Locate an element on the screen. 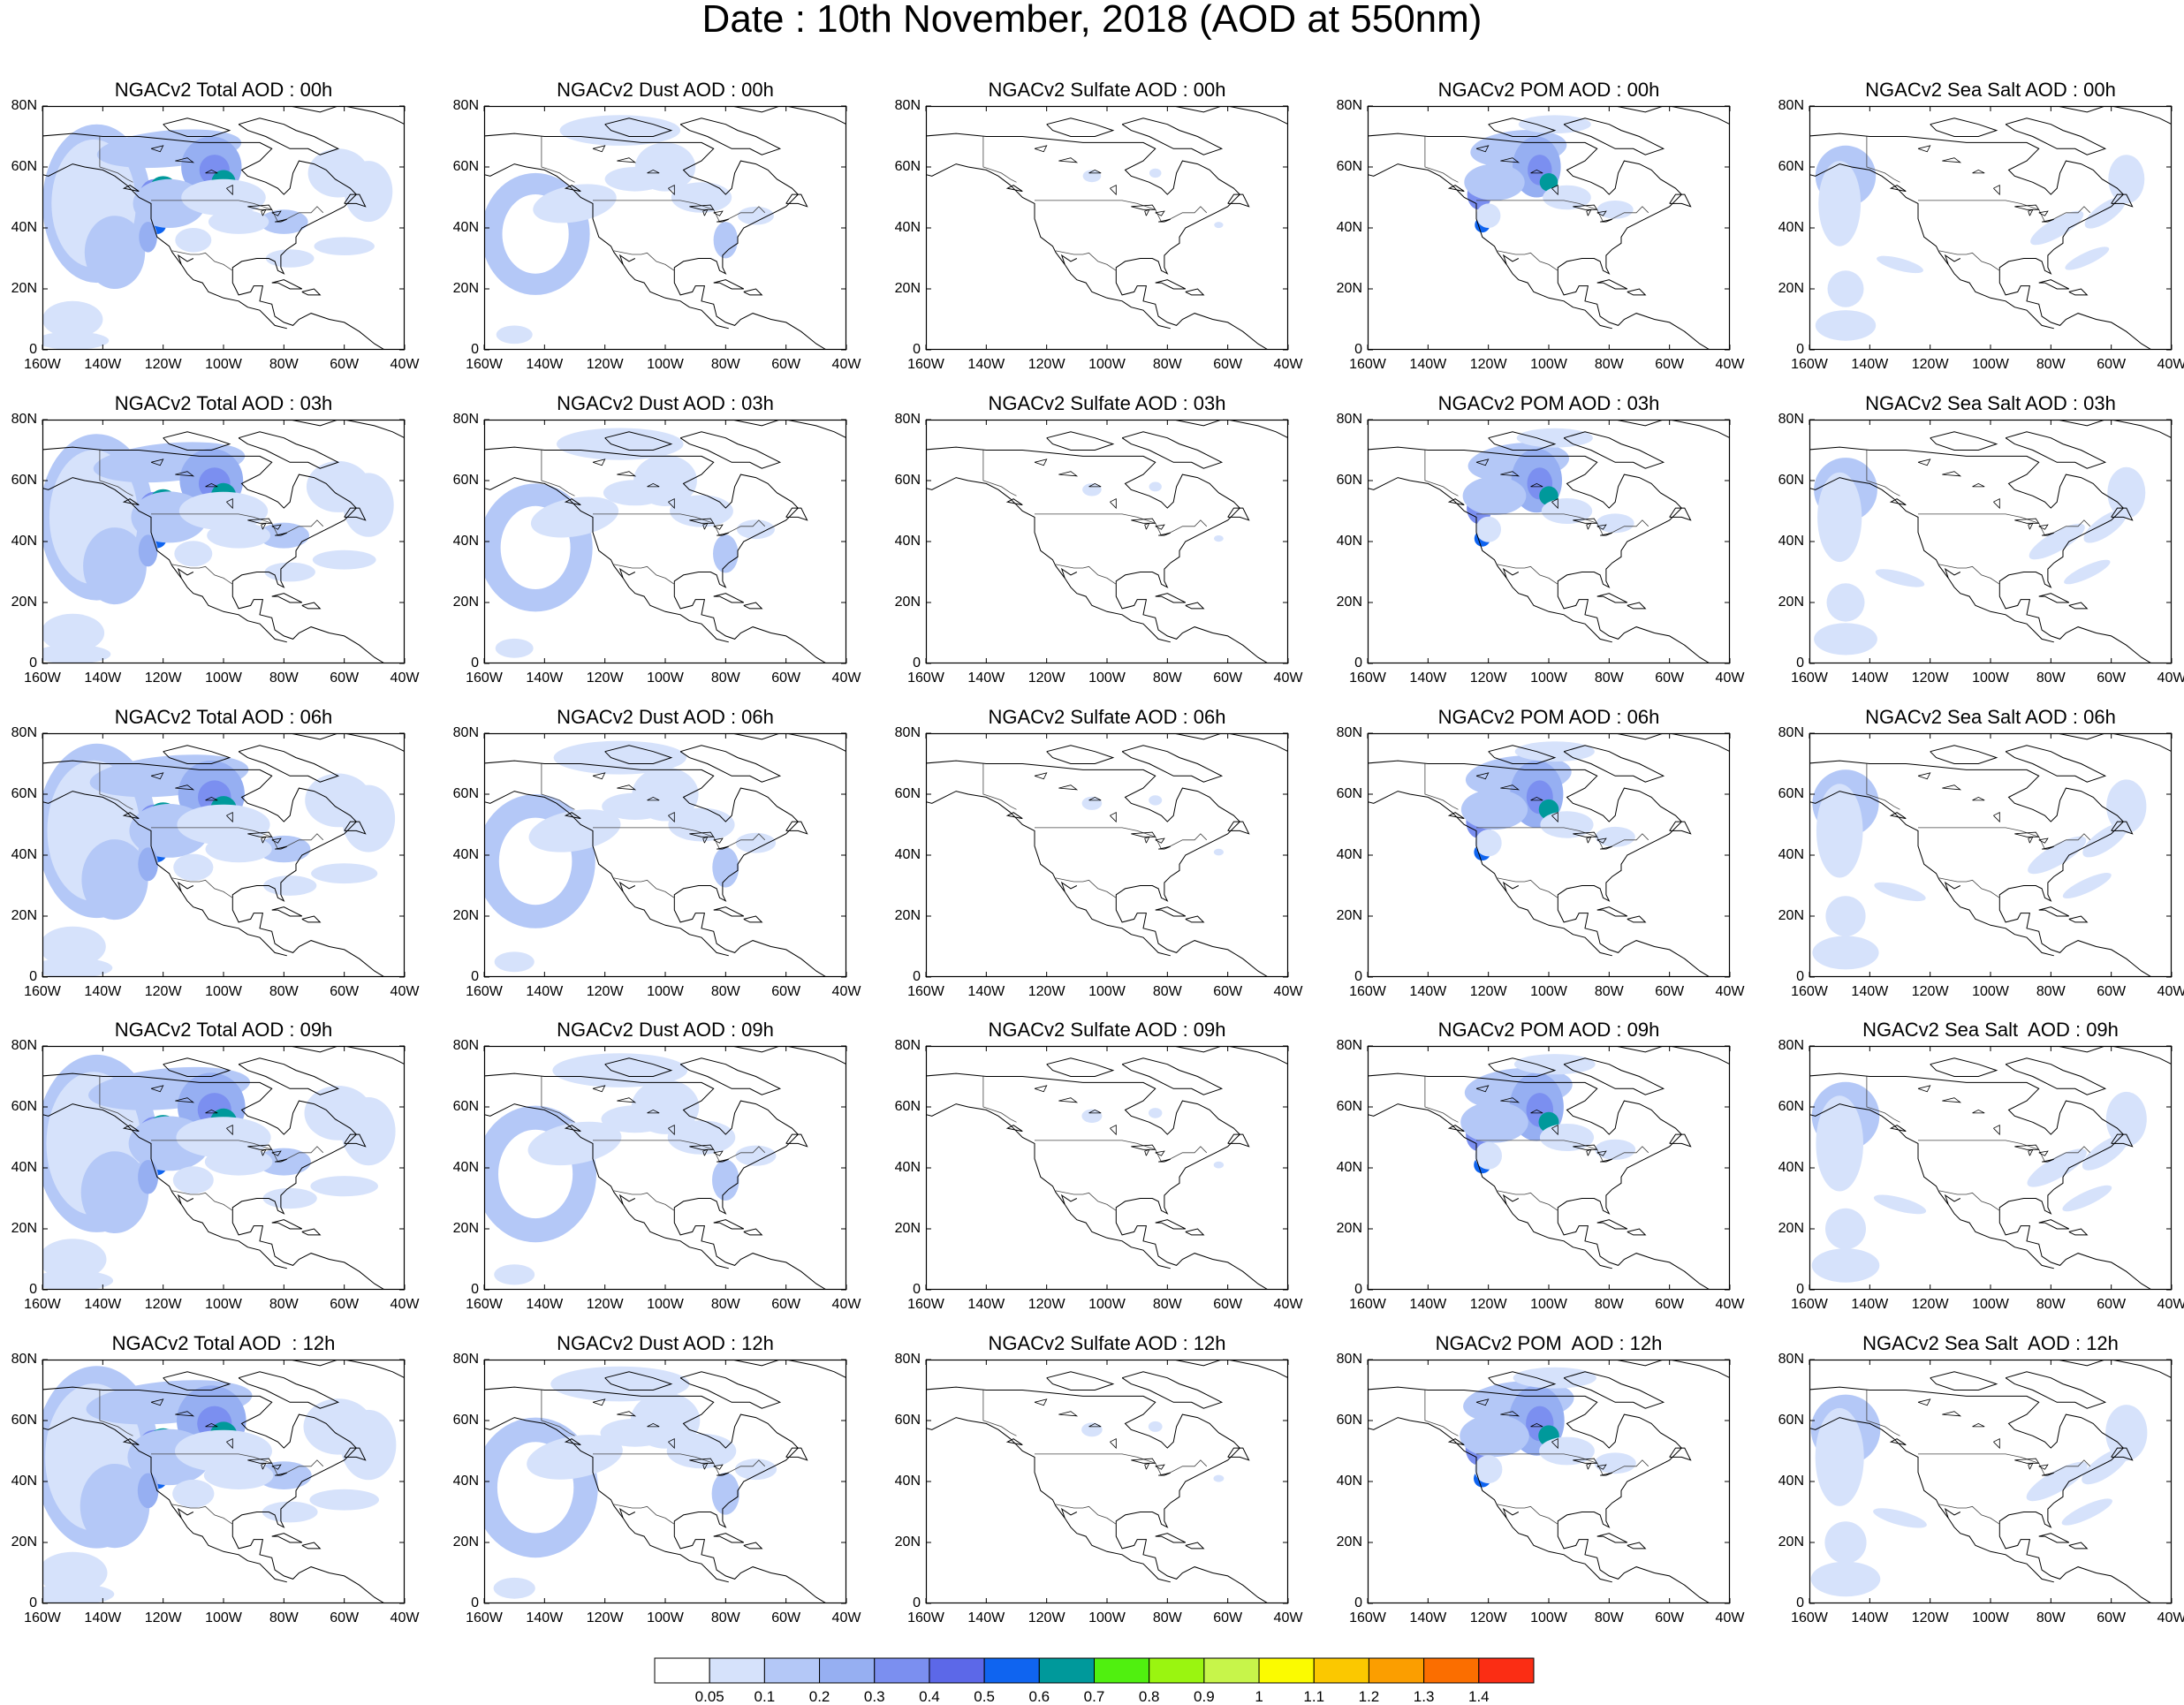 This screenshot has height=1705, width=2184. colorbar-label: 0.2 is located at coordinates (819, 1697).